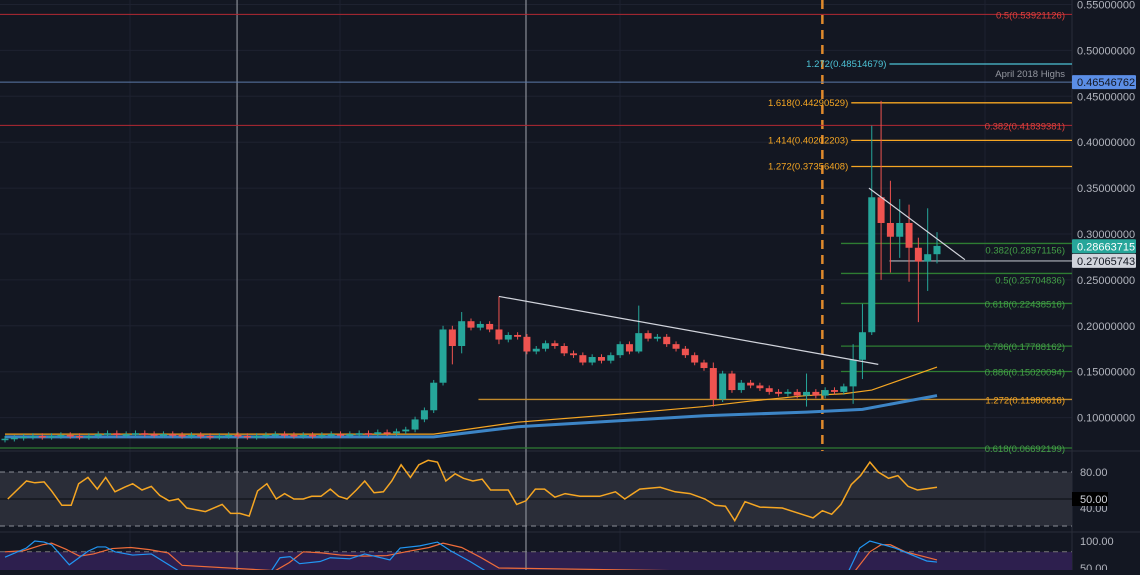  What do you see at coordinates (1025, 449) in the screenshot?
I see `fib-level-label: 0.618(0.06692199)` at bounding box center [1025, 449].